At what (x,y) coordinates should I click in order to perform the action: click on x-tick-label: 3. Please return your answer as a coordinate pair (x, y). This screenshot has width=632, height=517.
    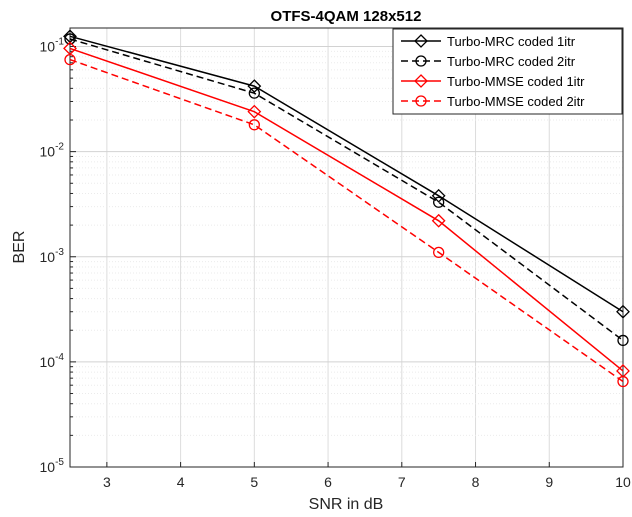
    Looking at the image, I should click on (107, 482).